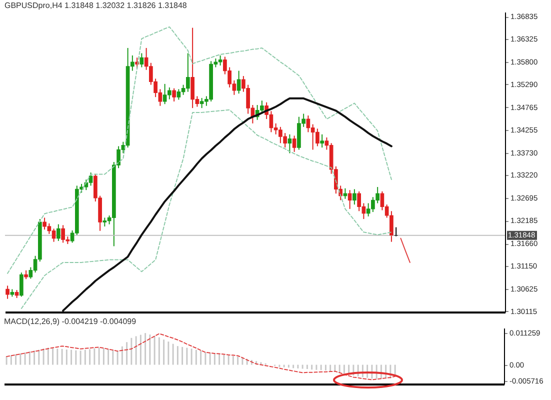 Image resolution: width=551 pixels, height=400 pixels. What do you see at coordinates (70, 321) in the screenshot?
I see `chart-title: MACD(12,26,9) -0.004219 -0.004099` at bounding box center [70, 321].